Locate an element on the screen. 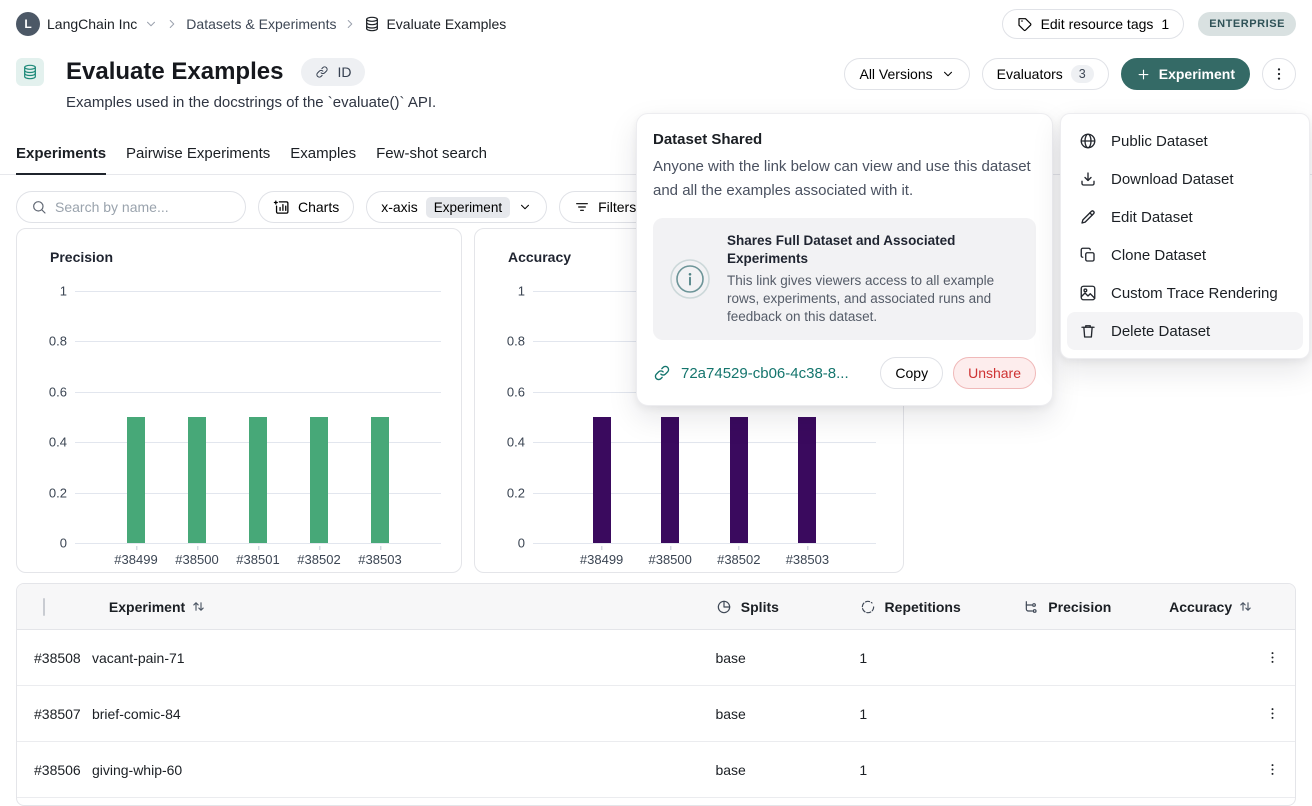 The image size is (1312, 806). unshare-button: Unshare is located at coordinates (994, 373).